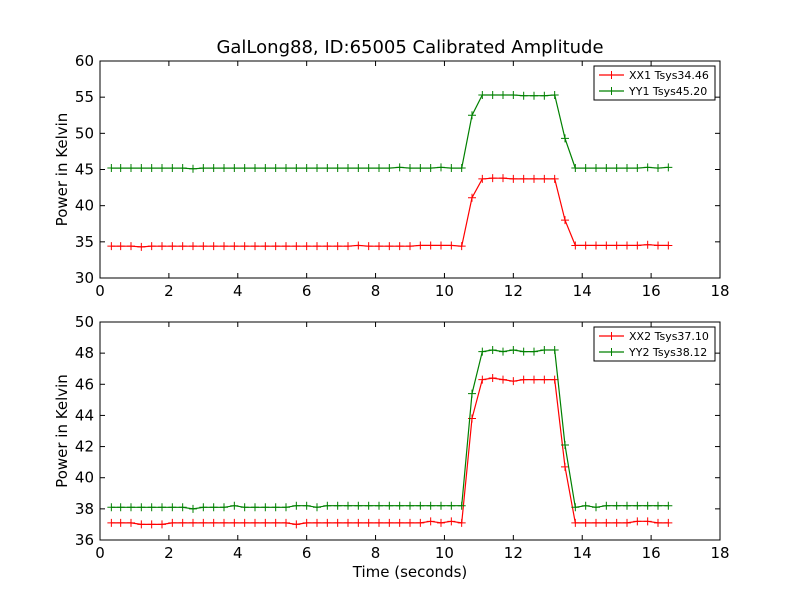 Image resolution: width=800 pixels, height=600 pixels. I want to click on legend: XX2 Tsys37.10 YY2 Tsys38.12, so click(654, 344).